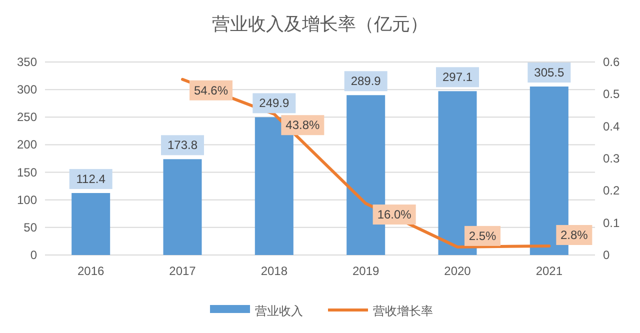 The height and width of the screenshot is (333, 640). Describe the element at coordinates (27, 62) in the screenshot. I see `y-tick-label: 350` at that location.